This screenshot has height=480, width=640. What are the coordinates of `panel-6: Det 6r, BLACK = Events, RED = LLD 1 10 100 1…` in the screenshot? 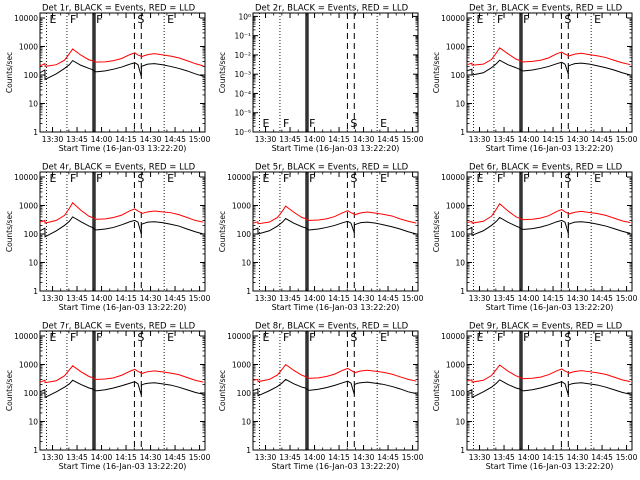 It's located at (535, 238).